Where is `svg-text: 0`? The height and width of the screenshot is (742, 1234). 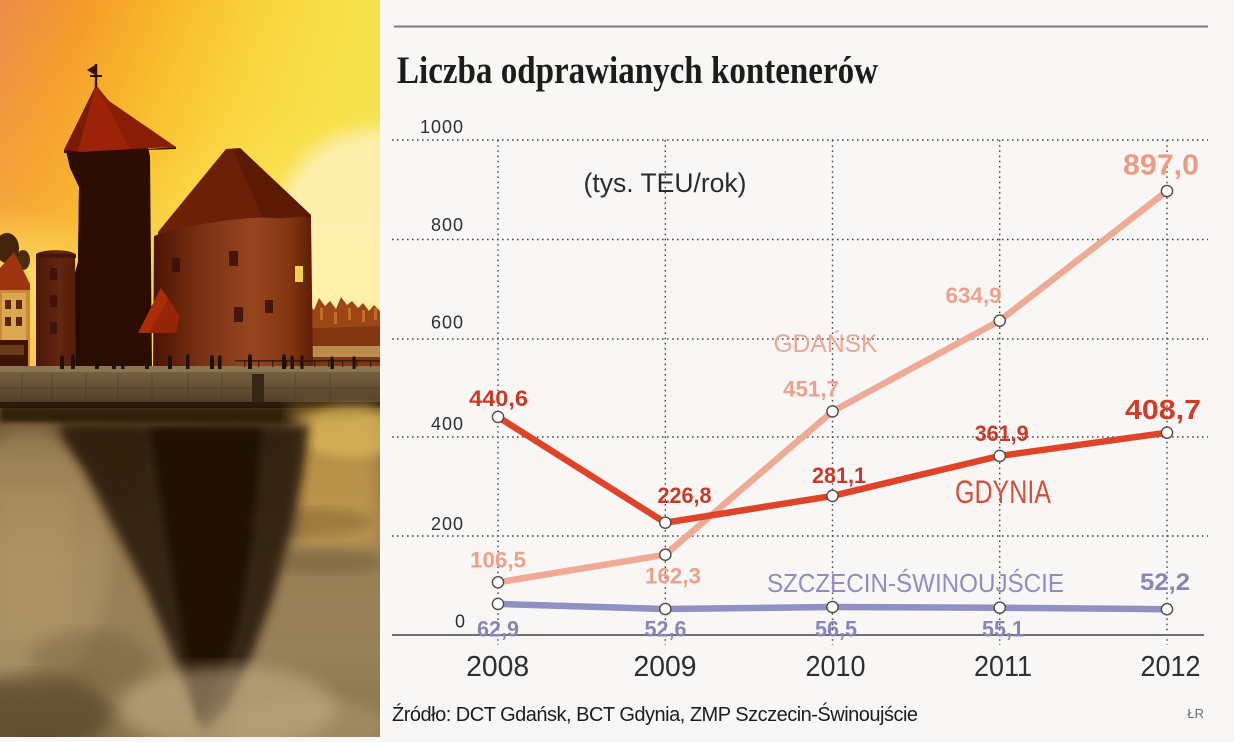
svg-text: 0 is located at coordinates (460, 622).